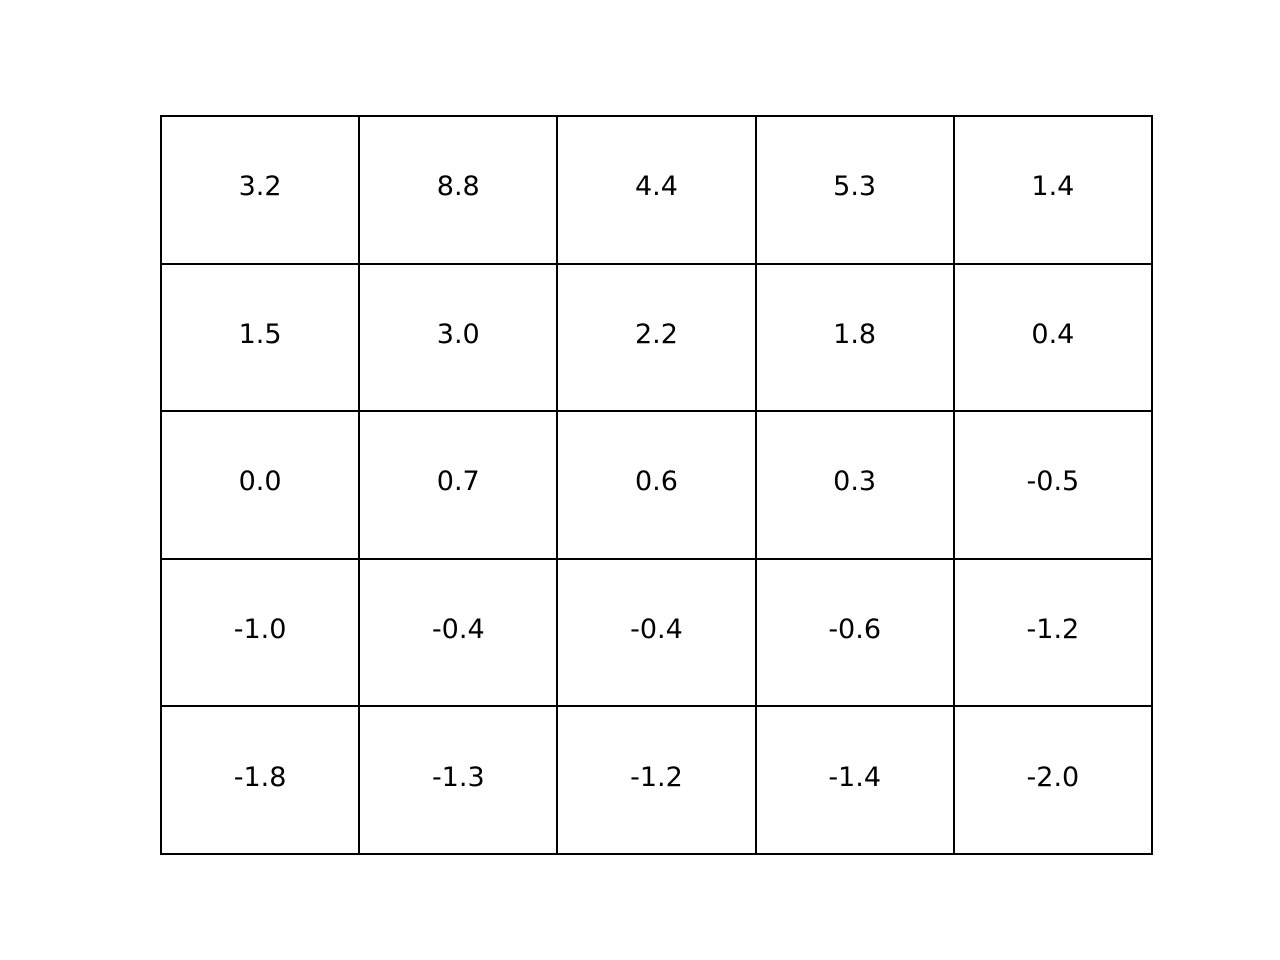 This screenshot has height=960, width=1280. I want to click on table-cell: 1.8, so click(854, 337).